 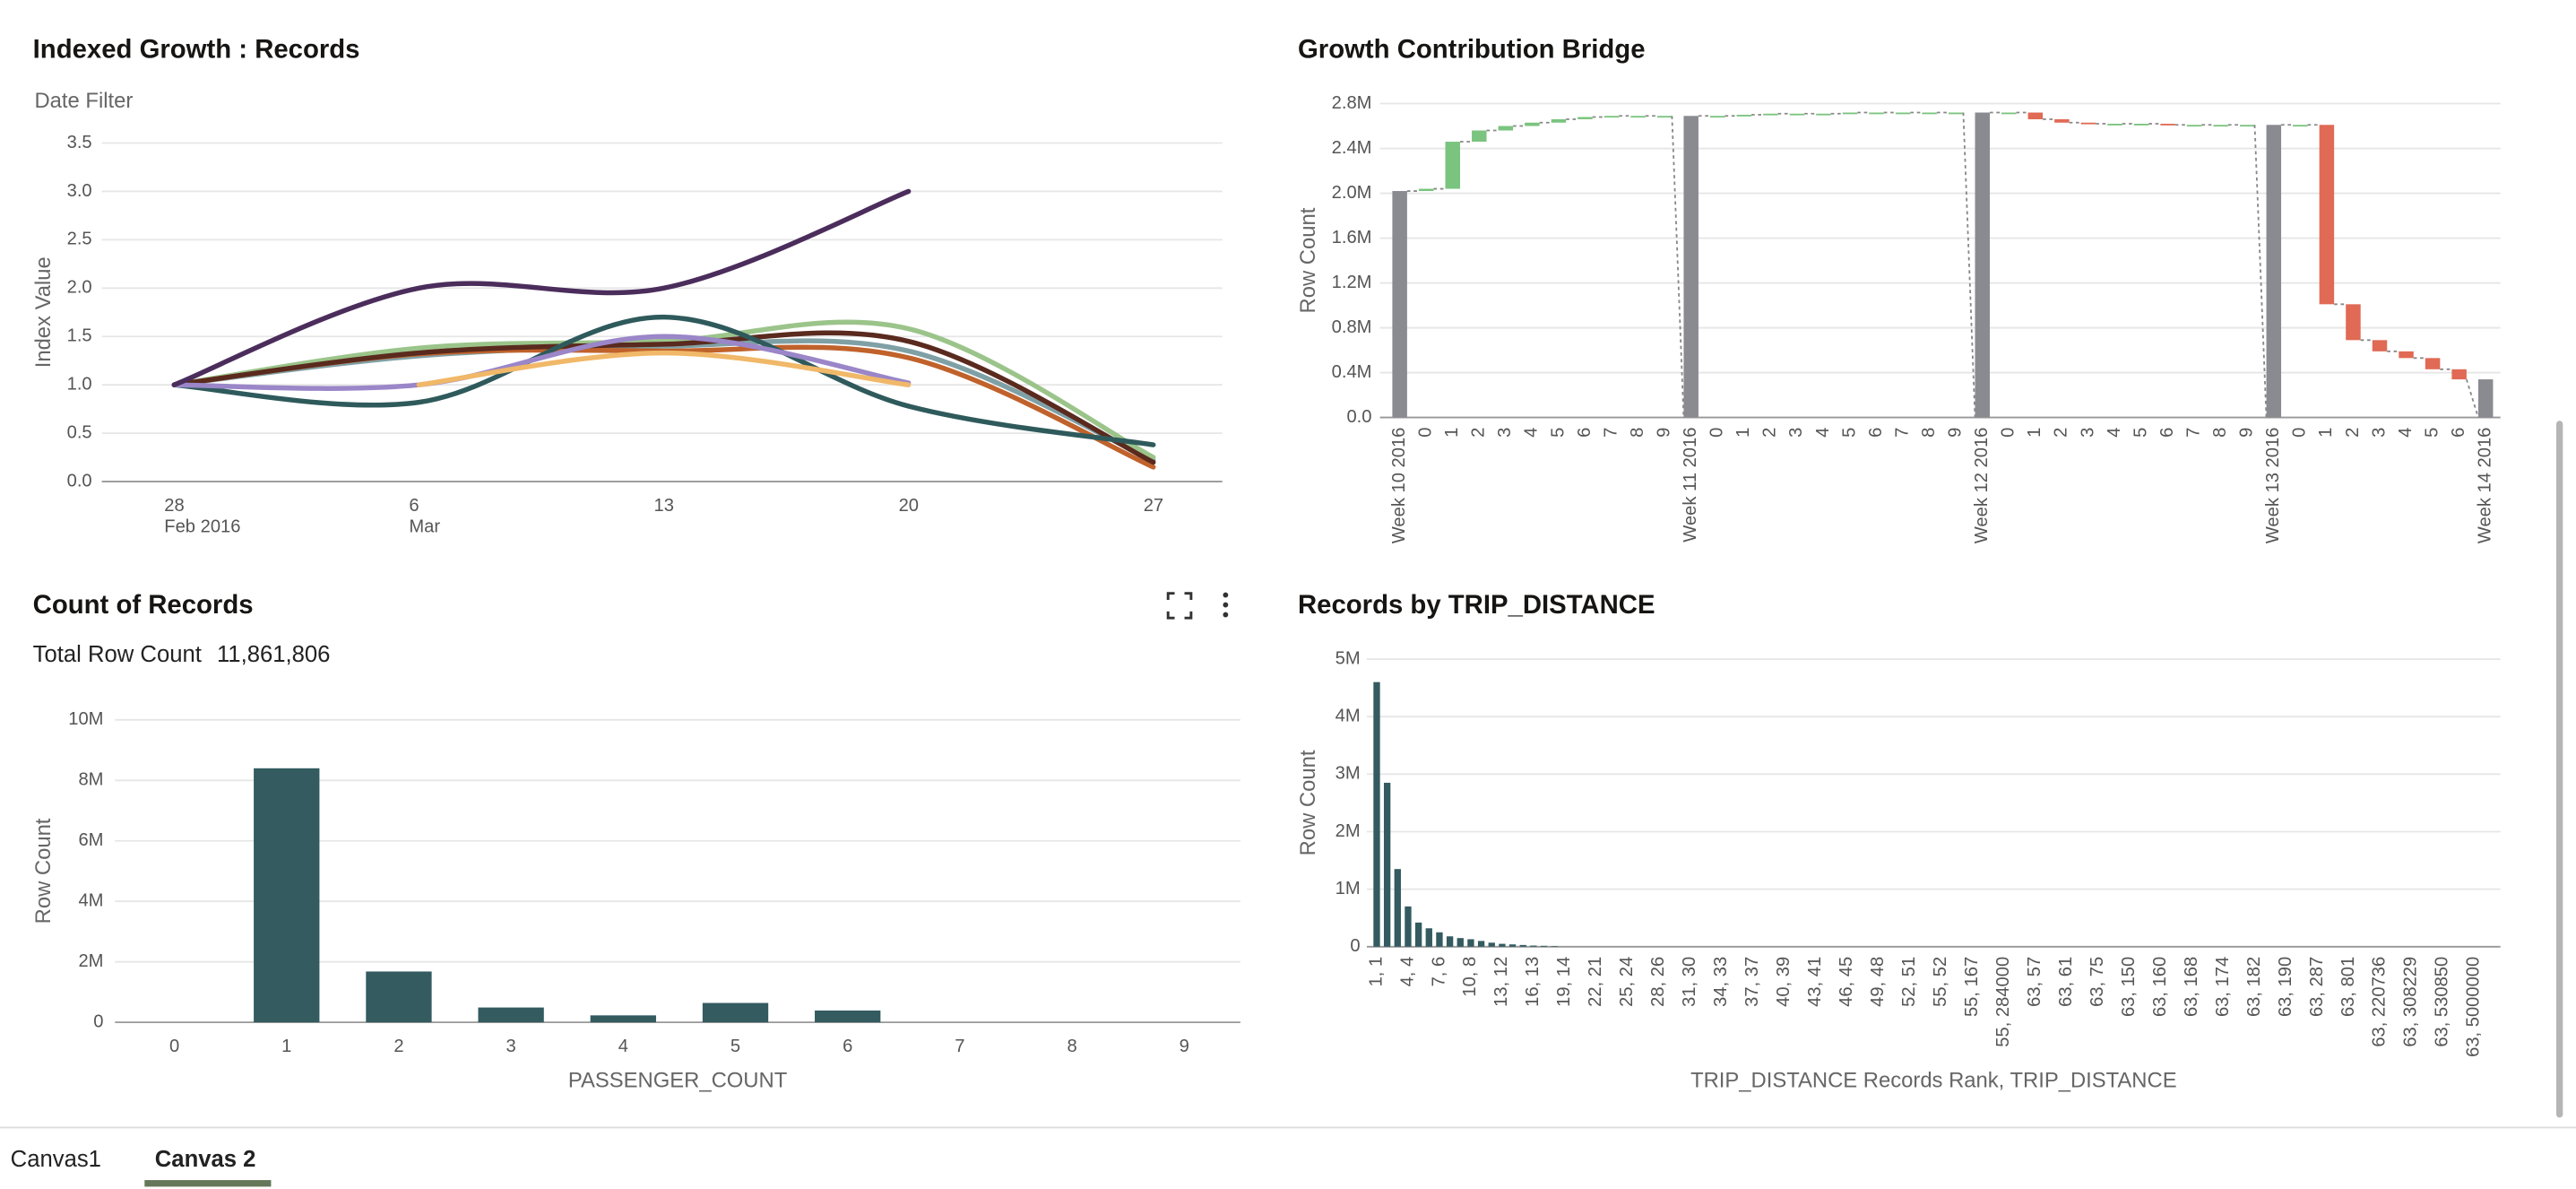 What do you see at coordinates (43, 312) in the screenshot?
I see `y-axis-title: Index Value` at bounding box center [43, 312].